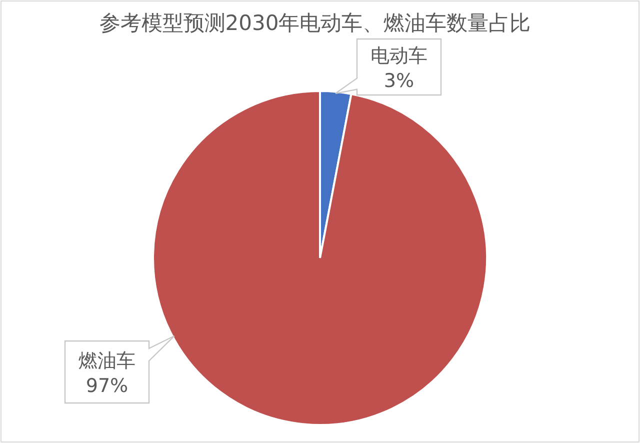  Describe the element at coordinates (399, 81) in the screenshot. I see `data-label: 3%` at that location.